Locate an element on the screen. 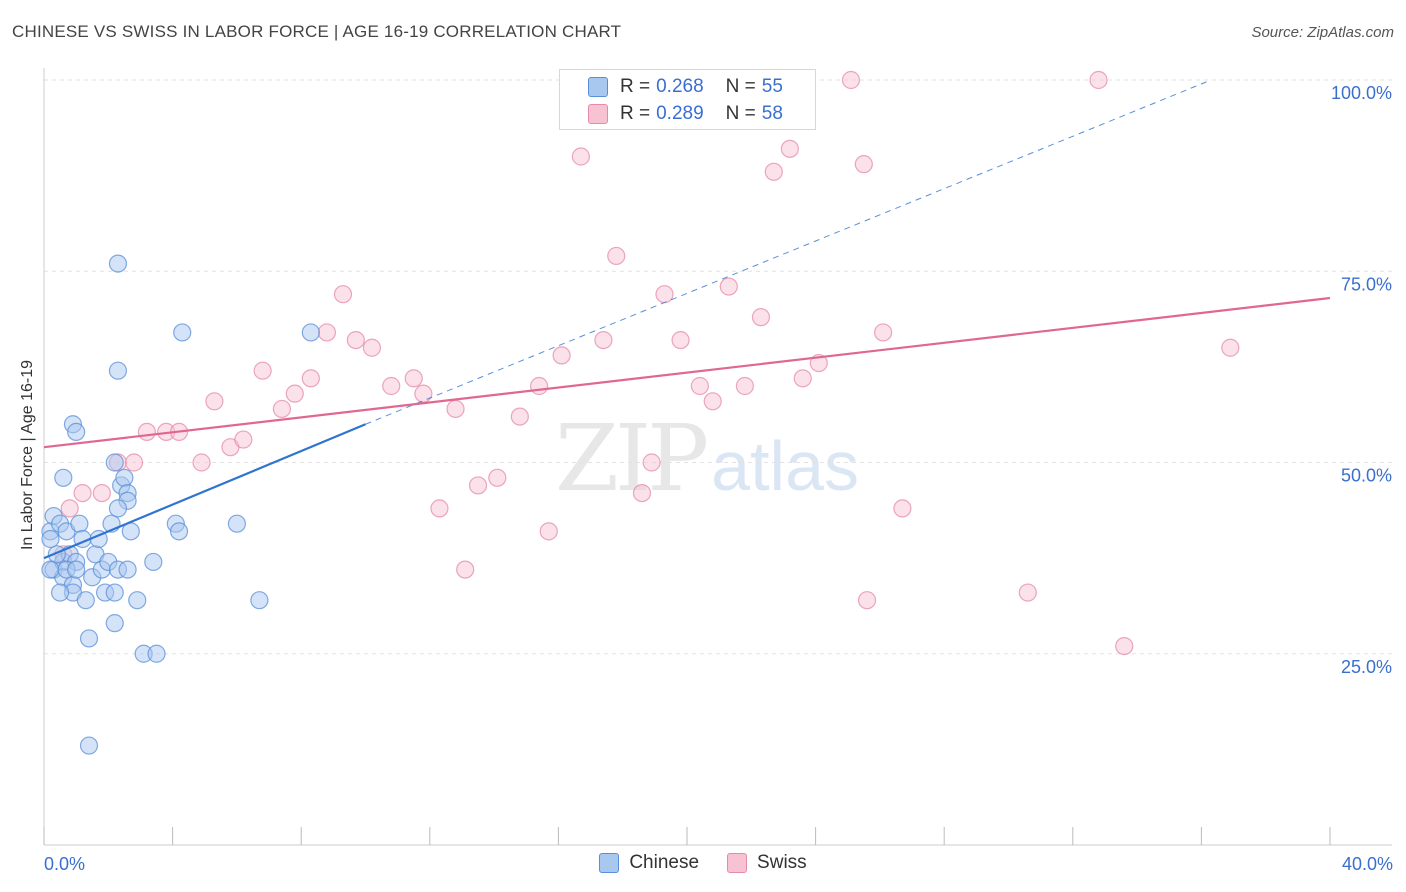 The height and width of the screenshot is (892, 1406). source-credit: Source: ZipAtlas.com is located at coordinates (1322, 32).